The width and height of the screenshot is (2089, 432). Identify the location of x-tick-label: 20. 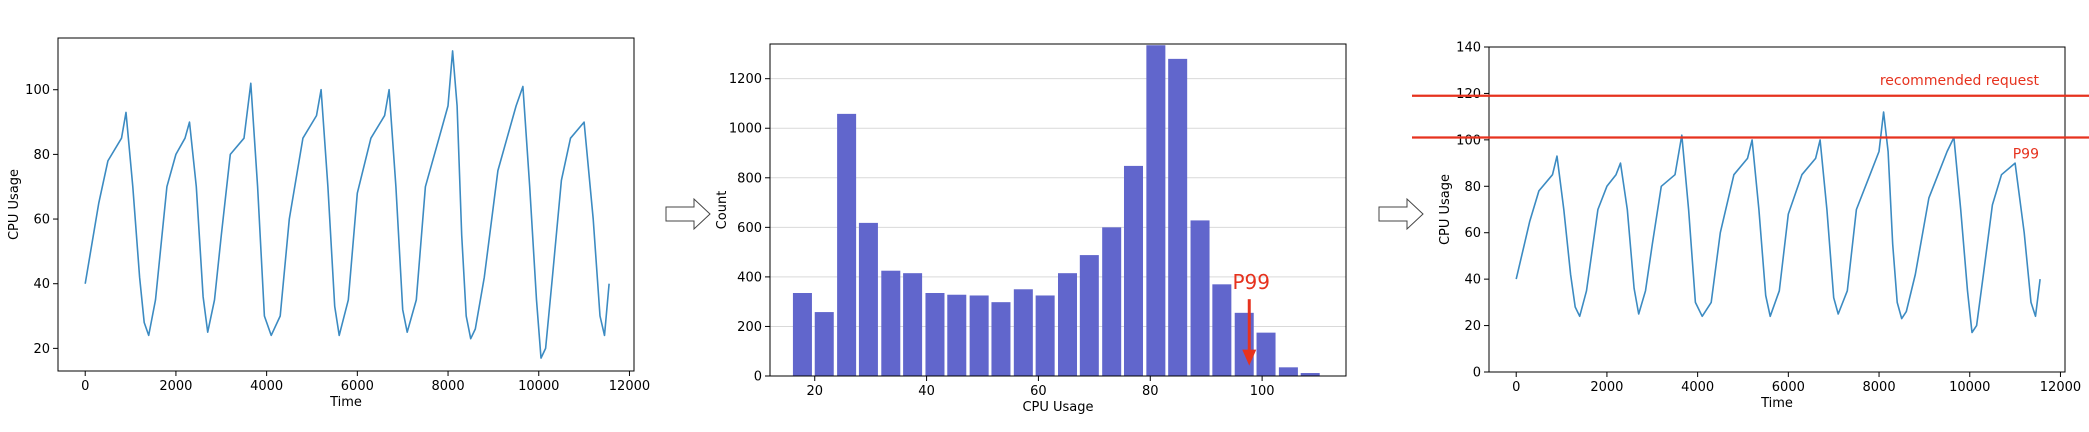
(814, 391).